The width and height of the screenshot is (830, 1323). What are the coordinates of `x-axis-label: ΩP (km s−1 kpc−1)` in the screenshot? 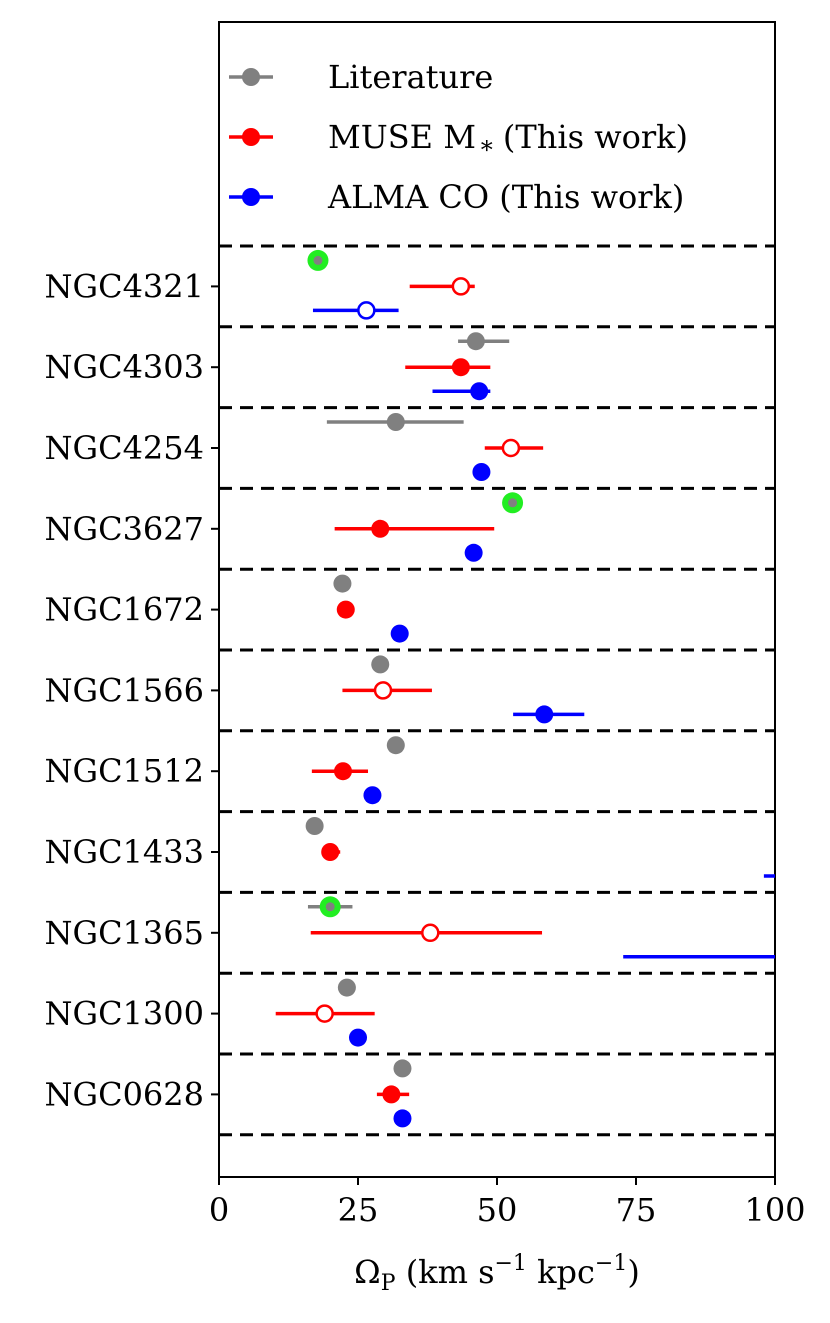 It's located at (497, 1273).